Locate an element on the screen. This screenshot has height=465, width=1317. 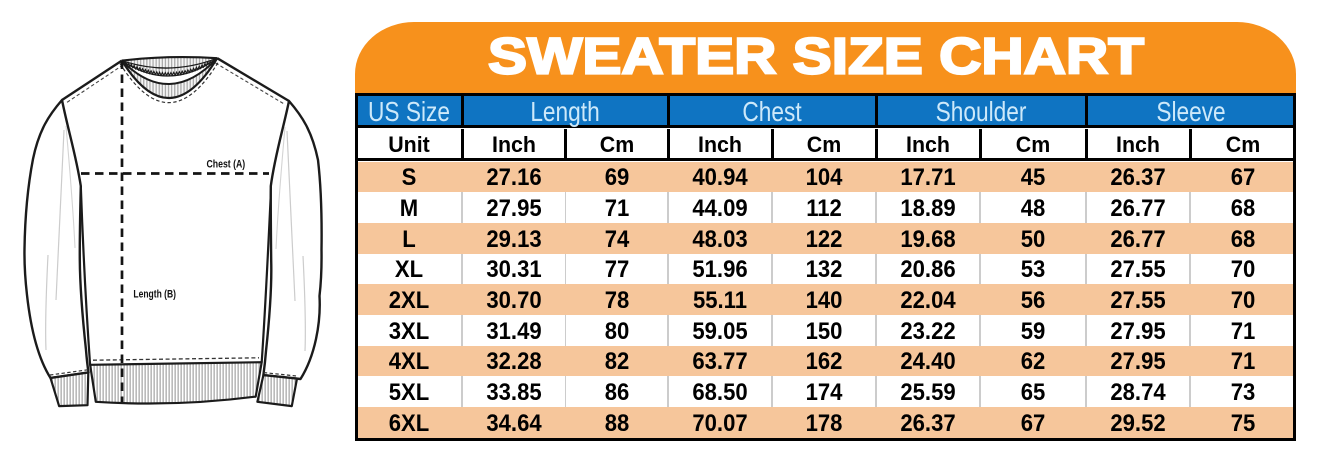
svg-text: Length (B) is located at coordinates (154, 295).